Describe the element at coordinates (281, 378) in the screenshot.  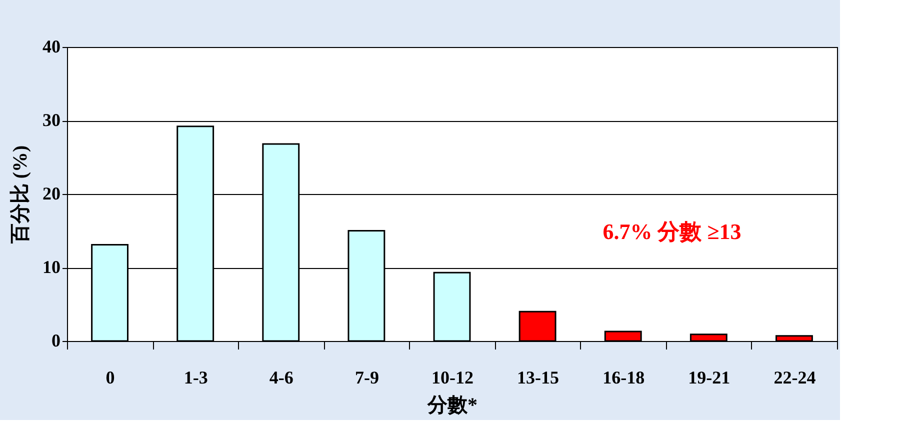
I see `x-tick-label: 4-6` at that location.